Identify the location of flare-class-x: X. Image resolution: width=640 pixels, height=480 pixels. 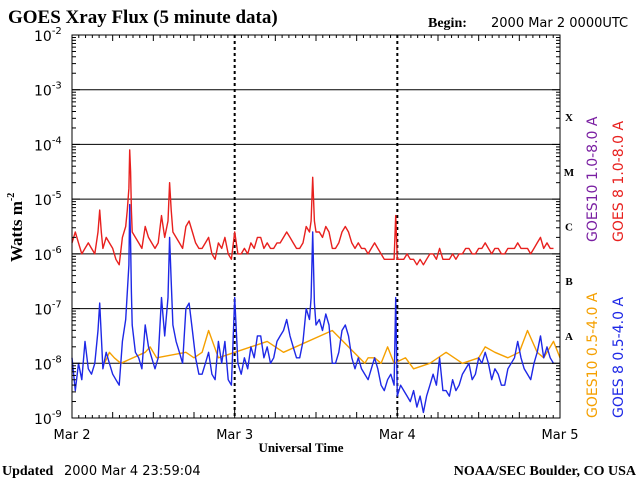
(569, 118).